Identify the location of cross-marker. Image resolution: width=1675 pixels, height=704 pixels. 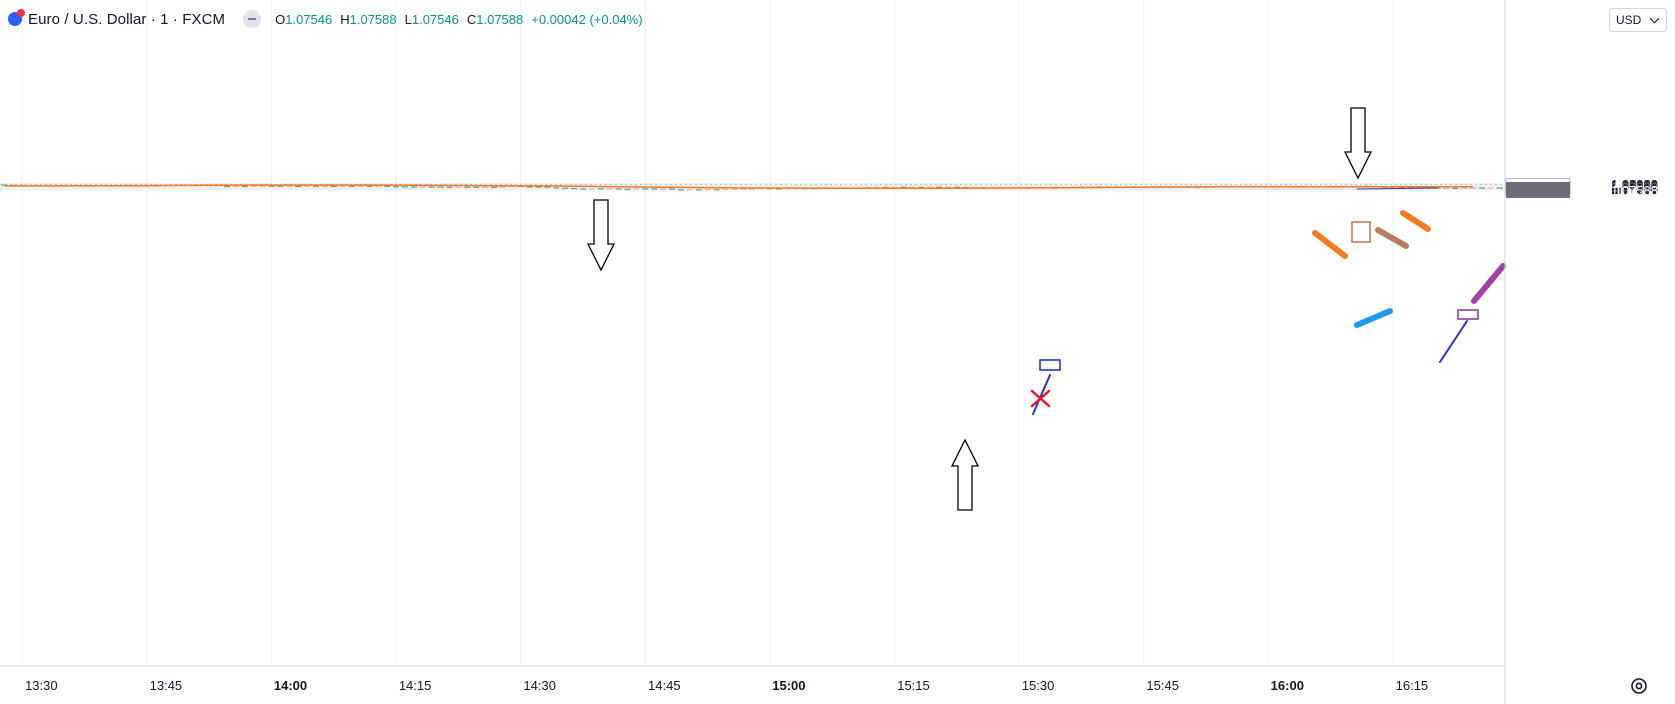
(1040, 398).